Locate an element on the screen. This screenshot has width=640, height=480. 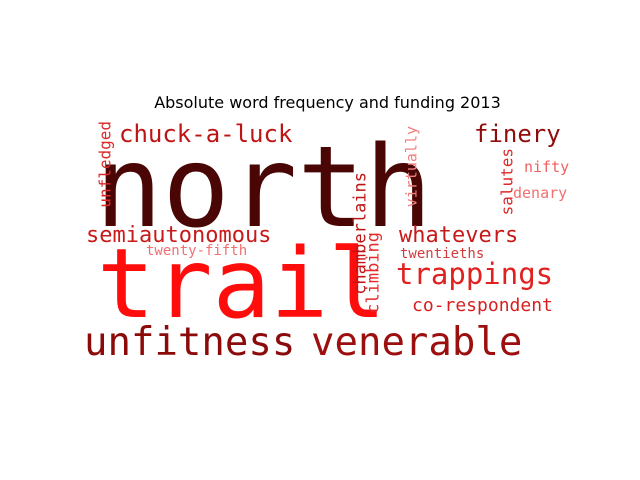
word-twenty-fifth: twenty-fifth is located at coordinates (196, 251).